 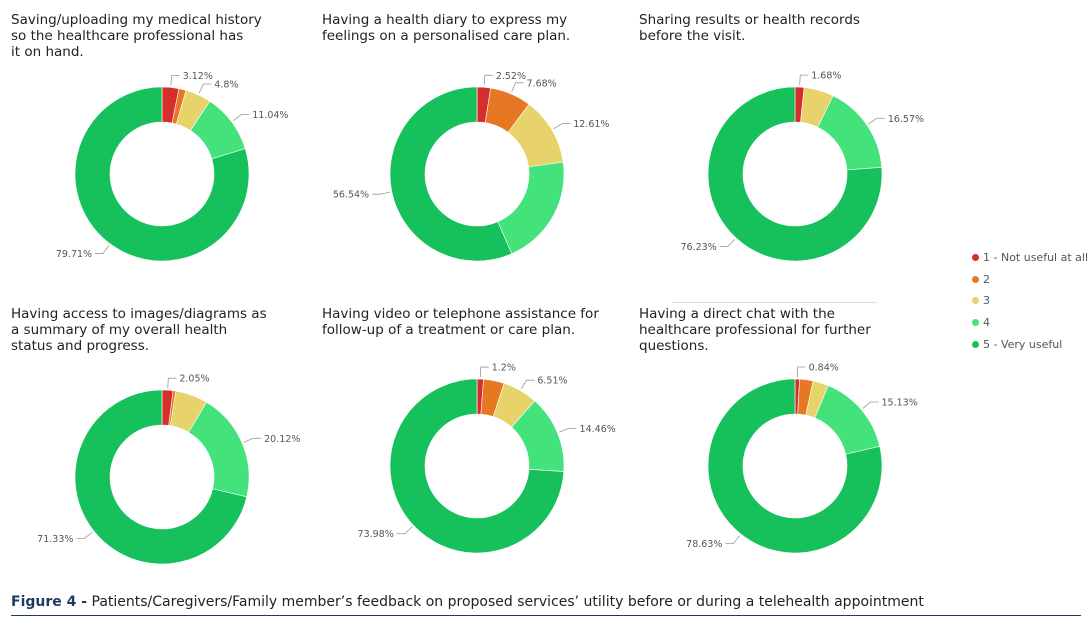 I want to click on legend-item-1: 1 - Not useful at all, so click(x=1030, y=258).